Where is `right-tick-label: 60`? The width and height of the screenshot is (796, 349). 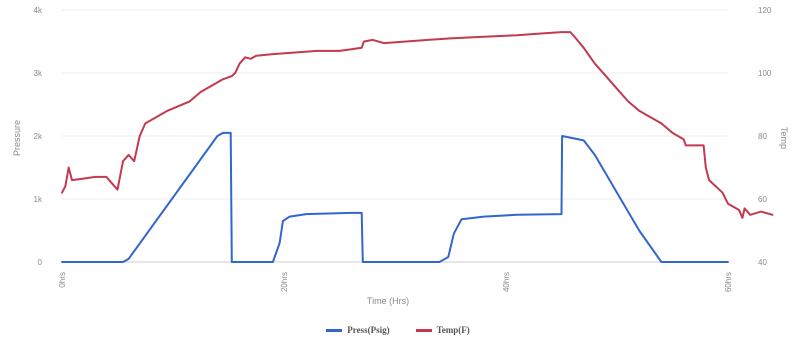
right-tick-label: 60 is located at coordinates (762, 199).